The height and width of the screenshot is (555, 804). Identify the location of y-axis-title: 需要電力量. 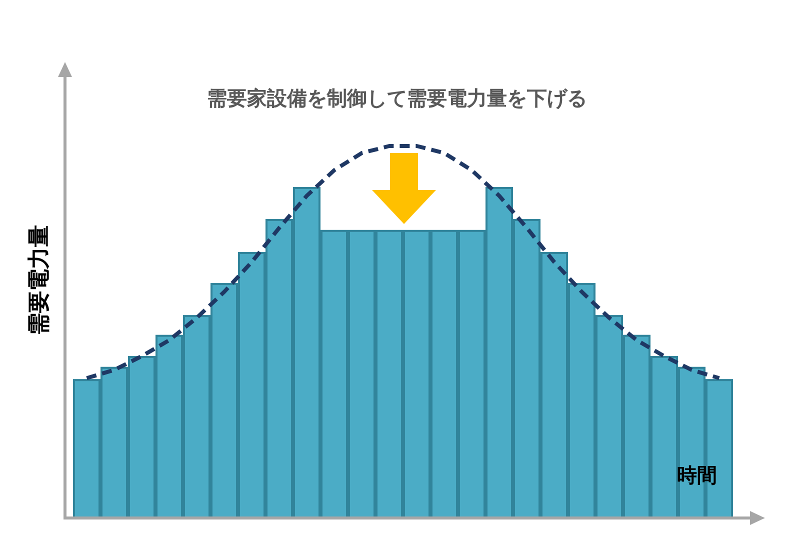
(39, 280).